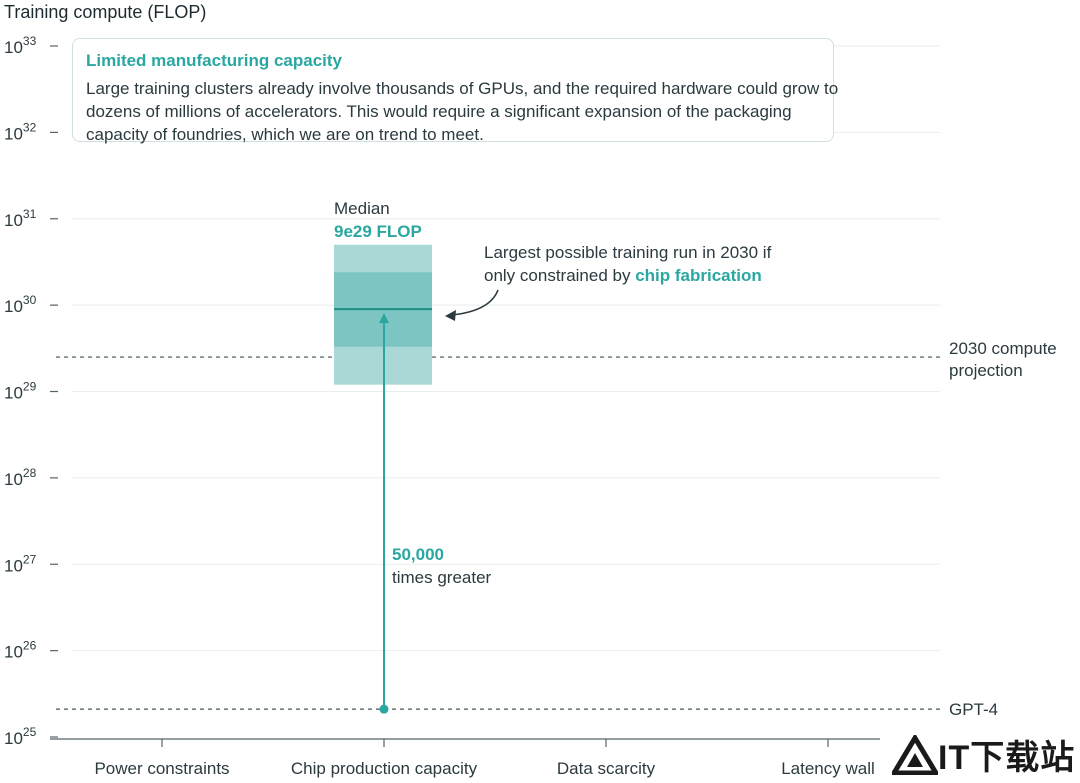  Describe the element at coordinates (1003, 348) in the screenshot. I see `reference-label: 2030 compute` at that location.